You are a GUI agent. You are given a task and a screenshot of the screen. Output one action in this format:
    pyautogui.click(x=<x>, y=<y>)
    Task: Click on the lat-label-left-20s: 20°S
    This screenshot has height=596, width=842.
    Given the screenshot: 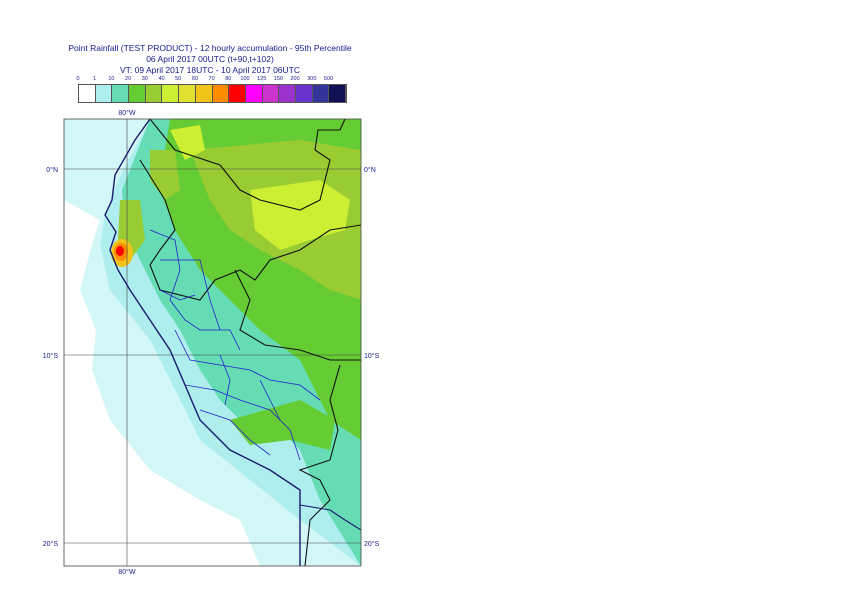 What is the action you would take?
    pyautogui.click(x=51, y=544)
    